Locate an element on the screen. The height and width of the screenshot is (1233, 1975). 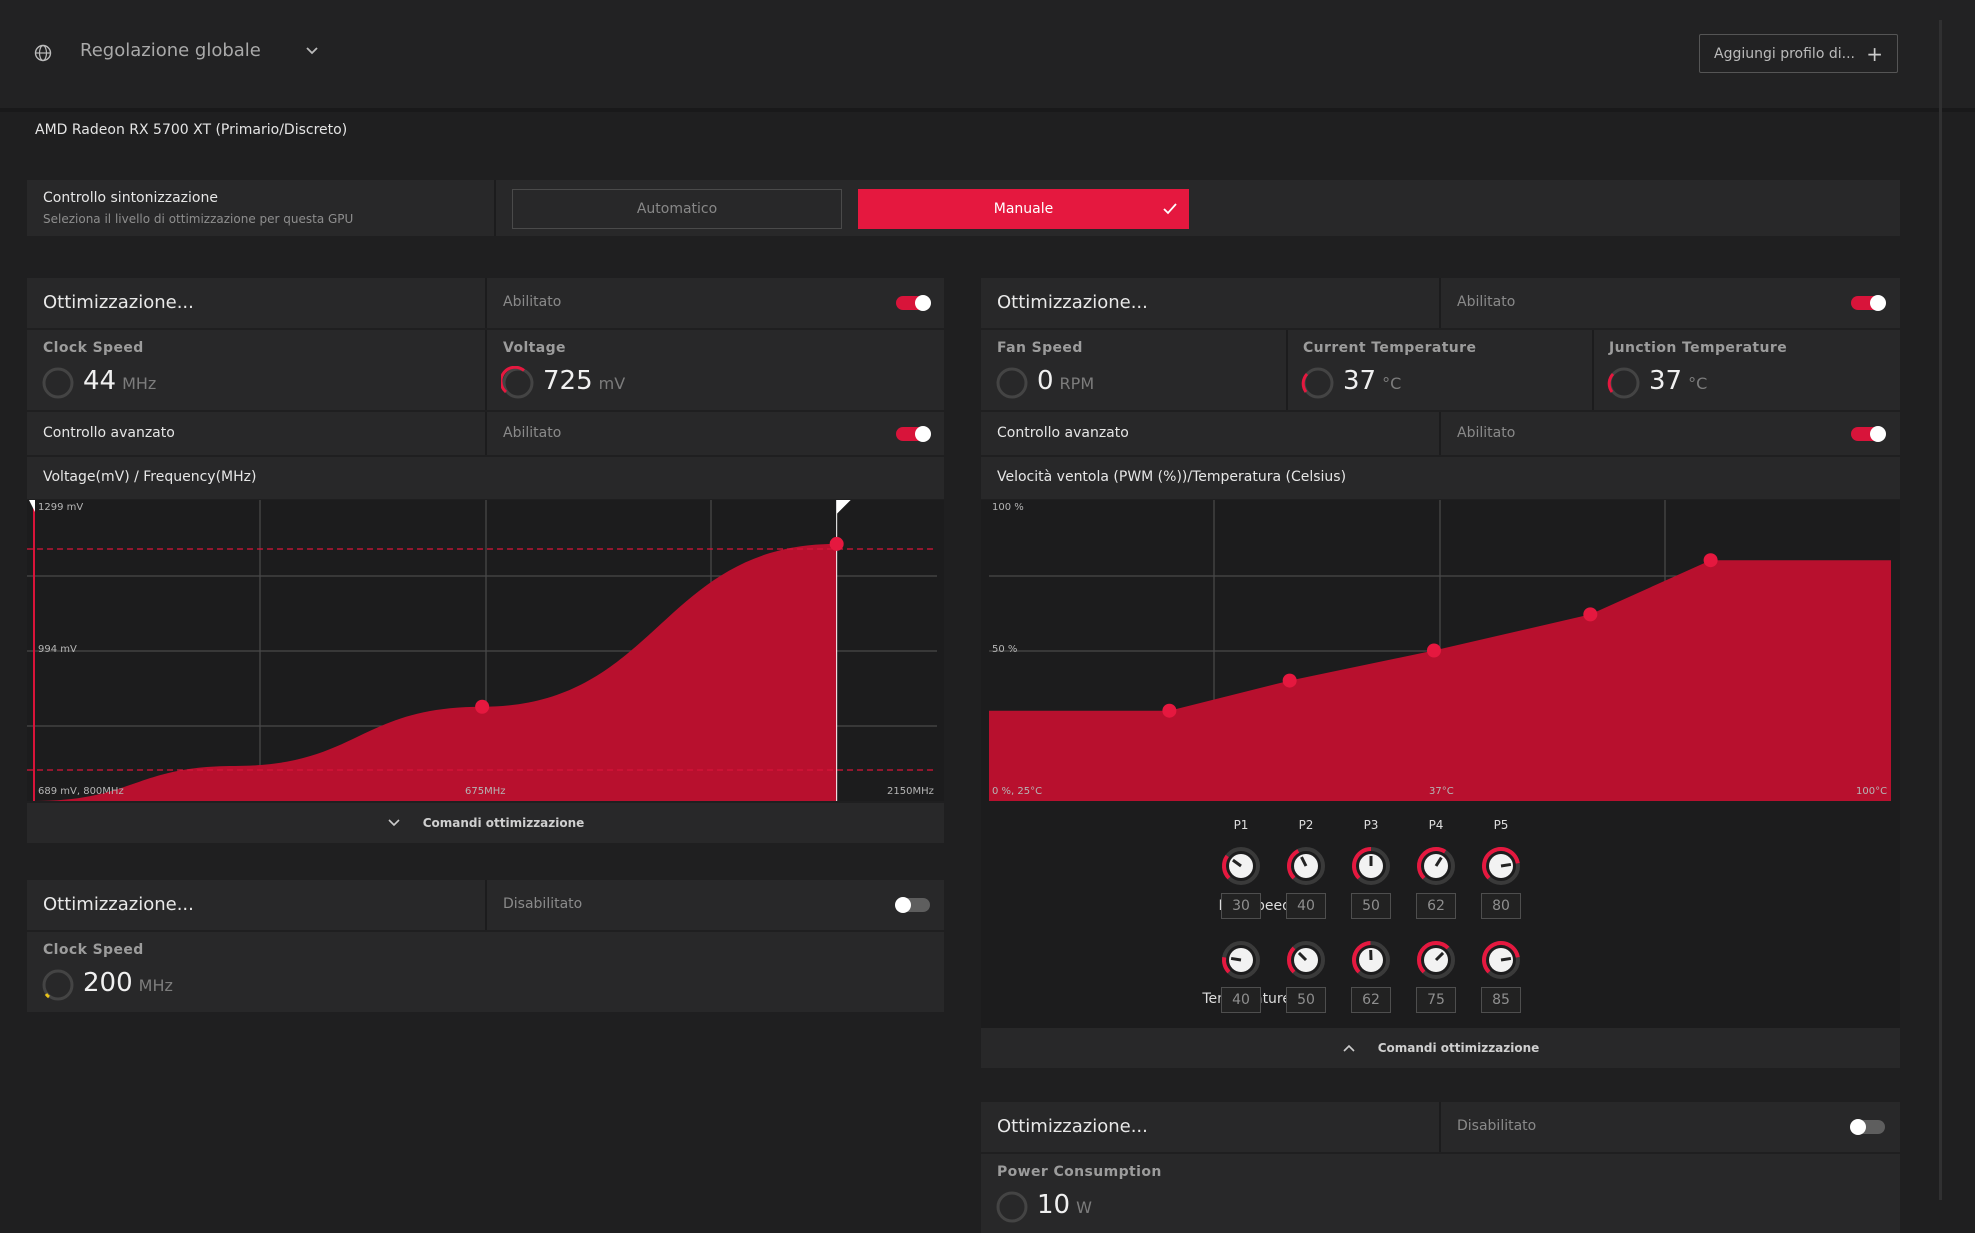
voltage-value: 725 is located at coordinates (568, 381).